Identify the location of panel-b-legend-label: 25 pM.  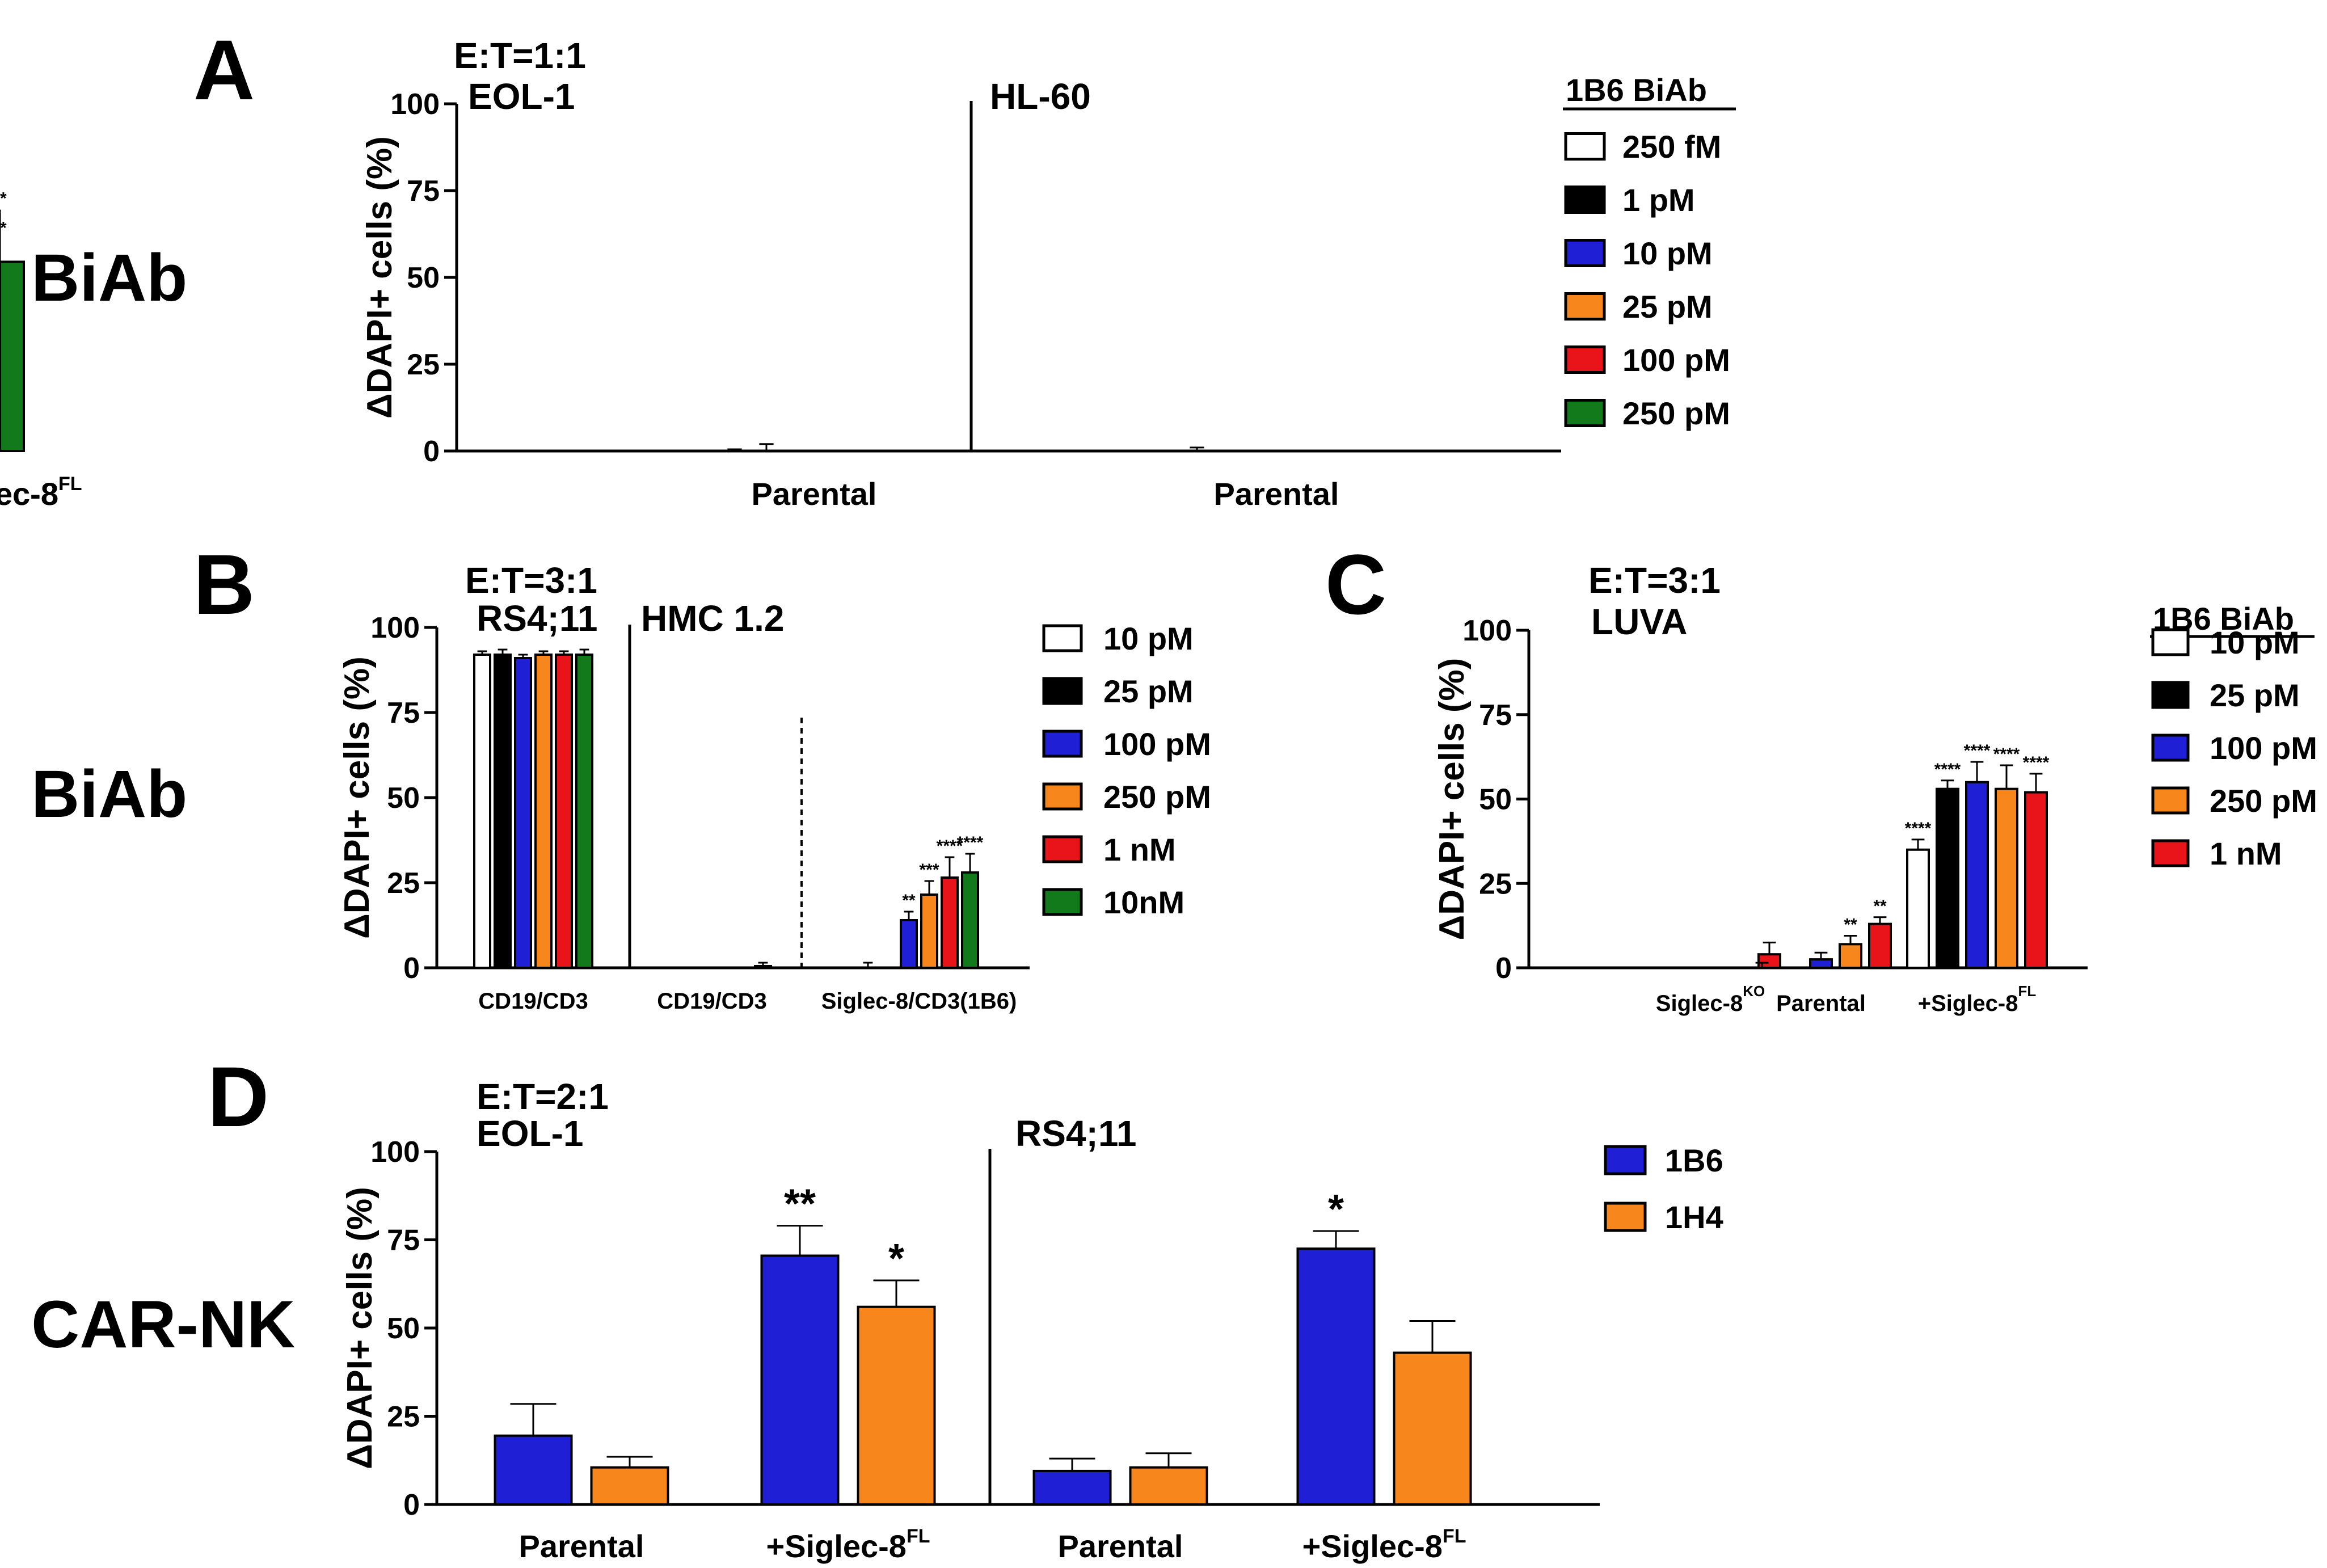
(1148, 691).